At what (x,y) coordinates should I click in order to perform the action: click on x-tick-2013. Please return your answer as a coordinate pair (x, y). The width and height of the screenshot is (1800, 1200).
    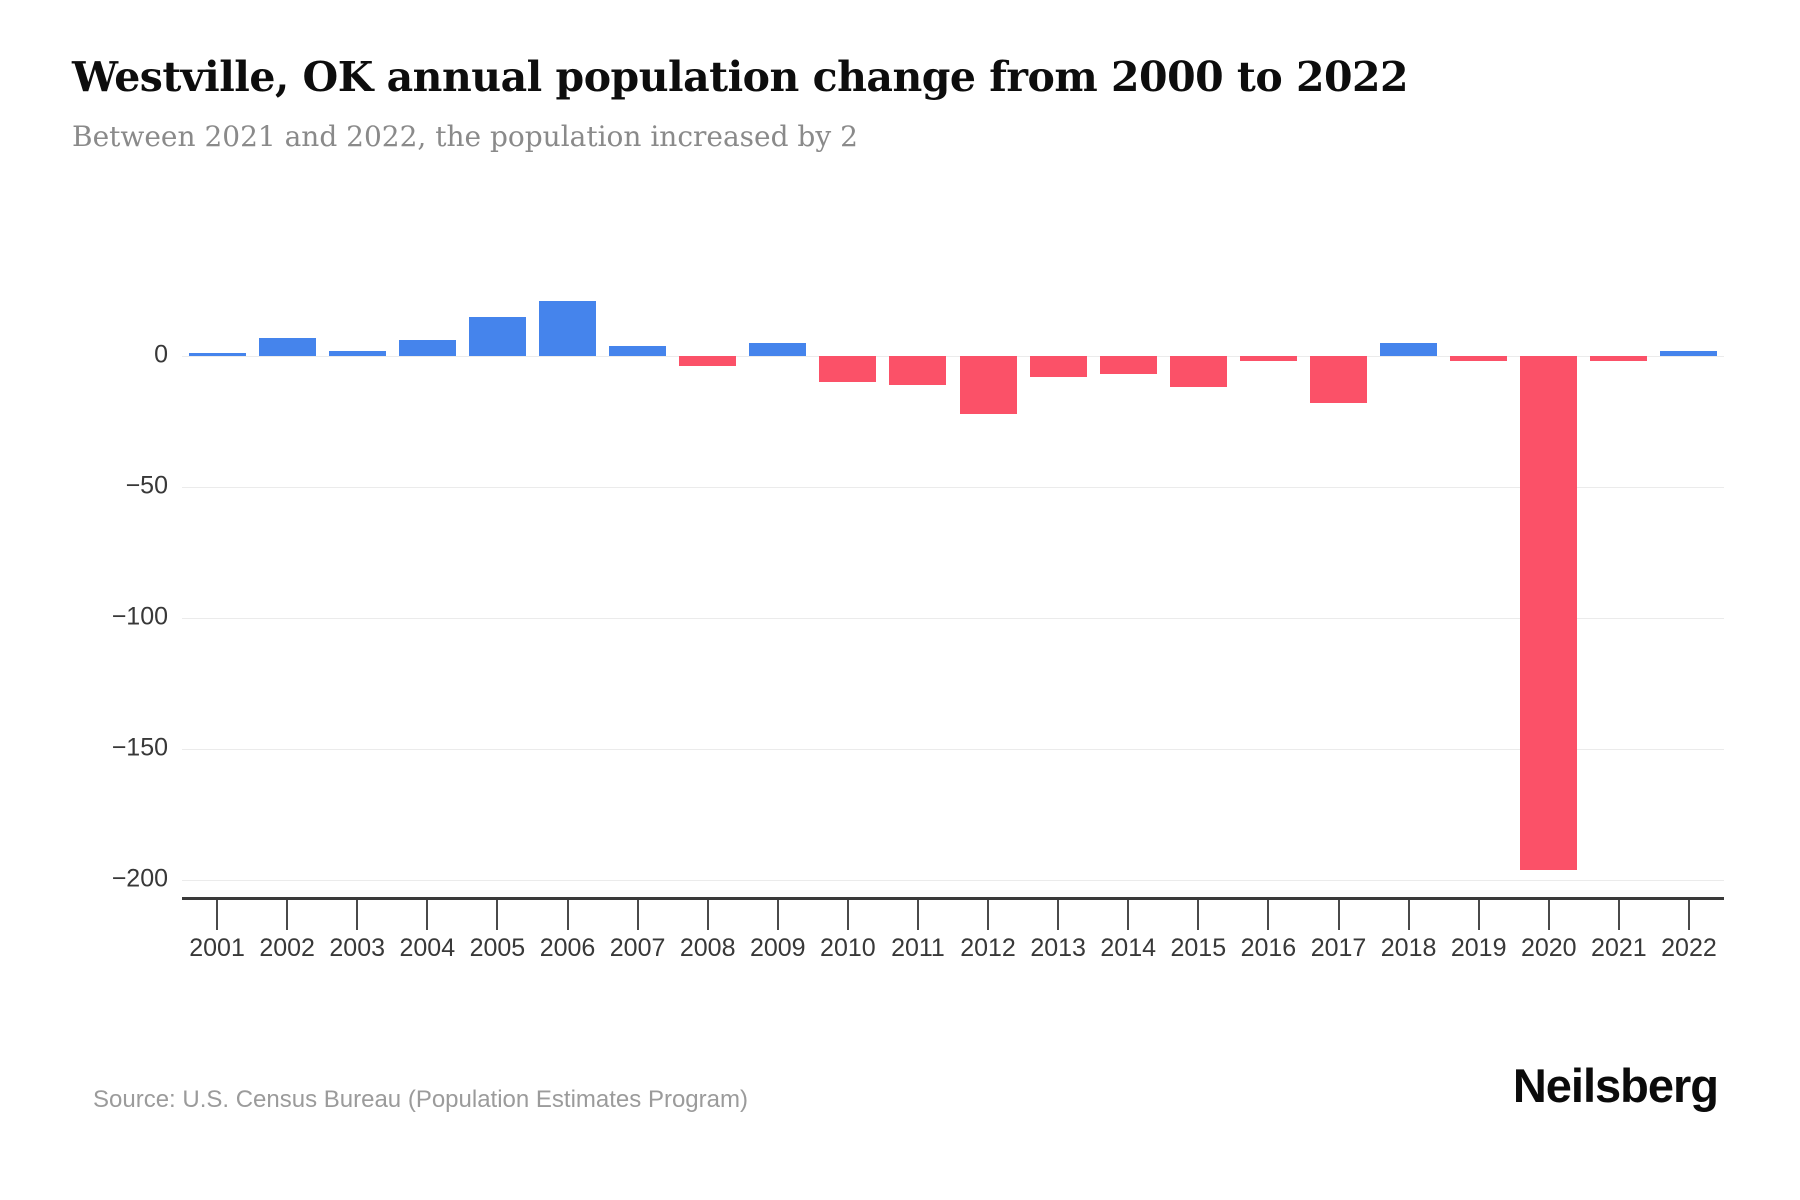
    Looking at the image, I should click on (1058, 915).